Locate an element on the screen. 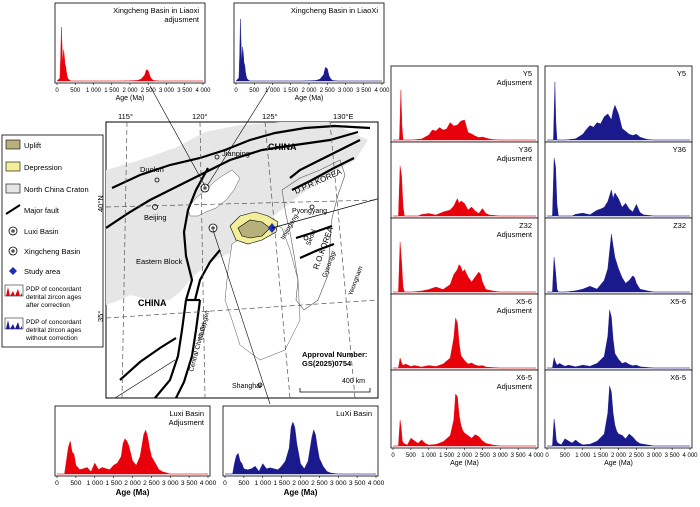 The image size is (700, 507). seoul-dot is located at coordinates (306, 238).